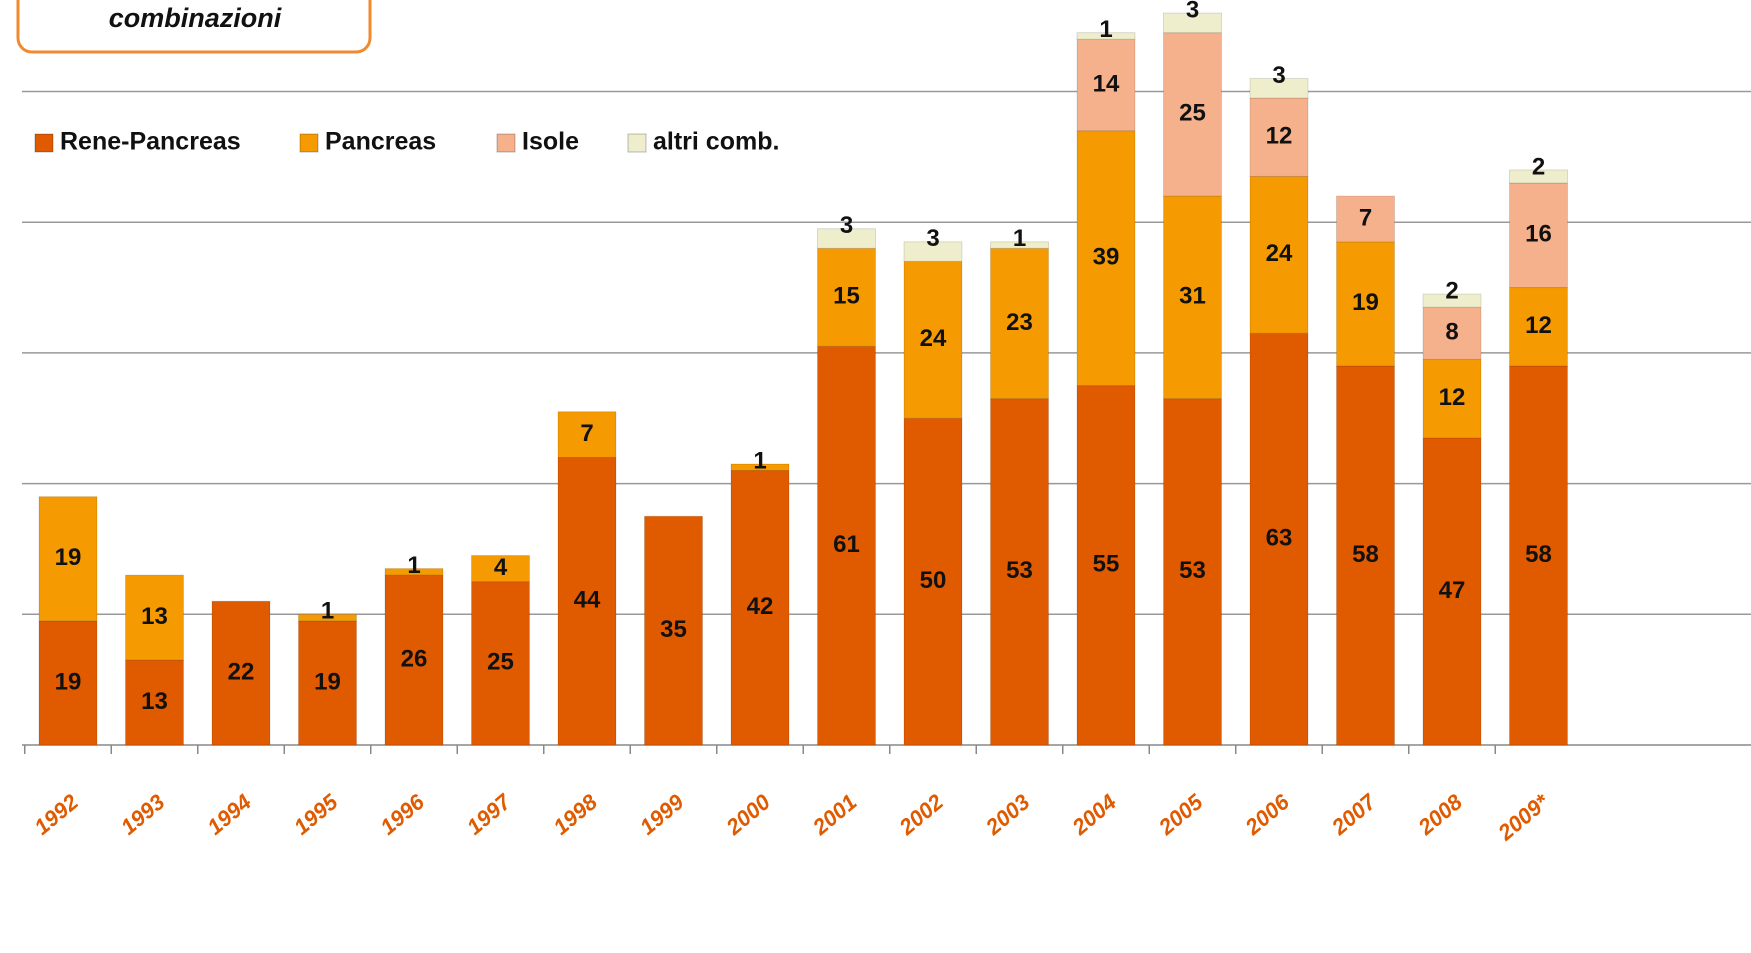  I want to click on data-label: 47, so click(1452, 590).